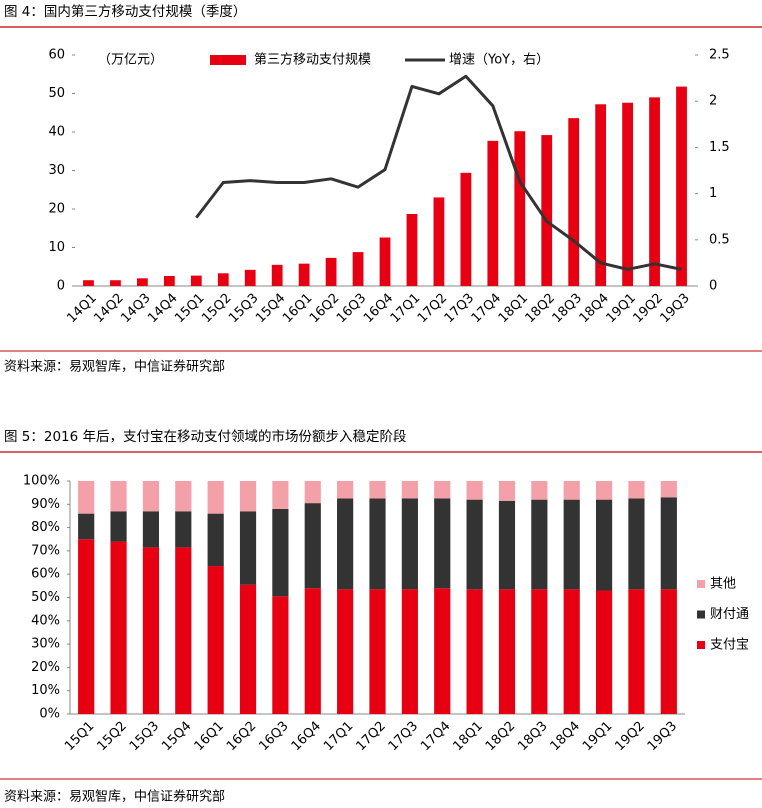 The height and width of the screenshot is (808, 762). Describe the element at coordinates (565, 736) in the screenshot. I see `x-tick-label: 18Q4` at that location.